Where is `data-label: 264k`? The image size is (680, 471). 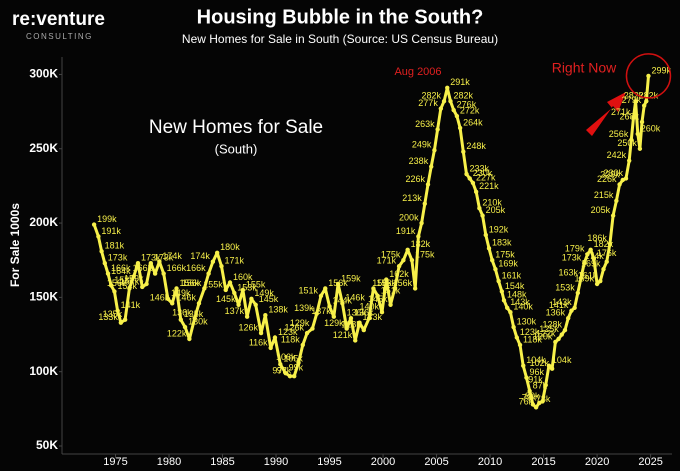
data-label: 264k is located at coordinates (473, 122).